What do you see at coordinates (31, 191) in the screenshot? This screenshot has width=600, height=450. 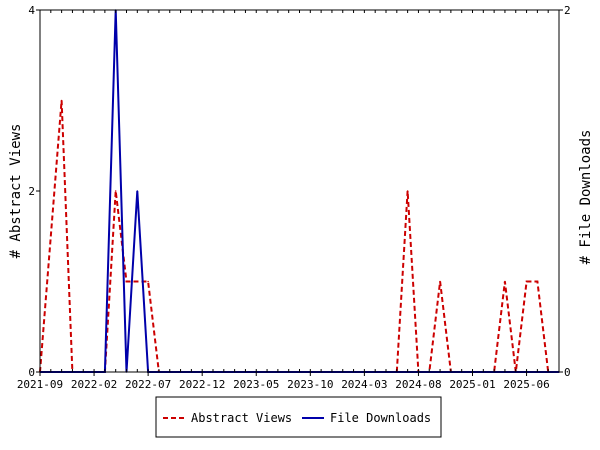 I see `y-tick-label: 2` at bounding box center [31, 191].